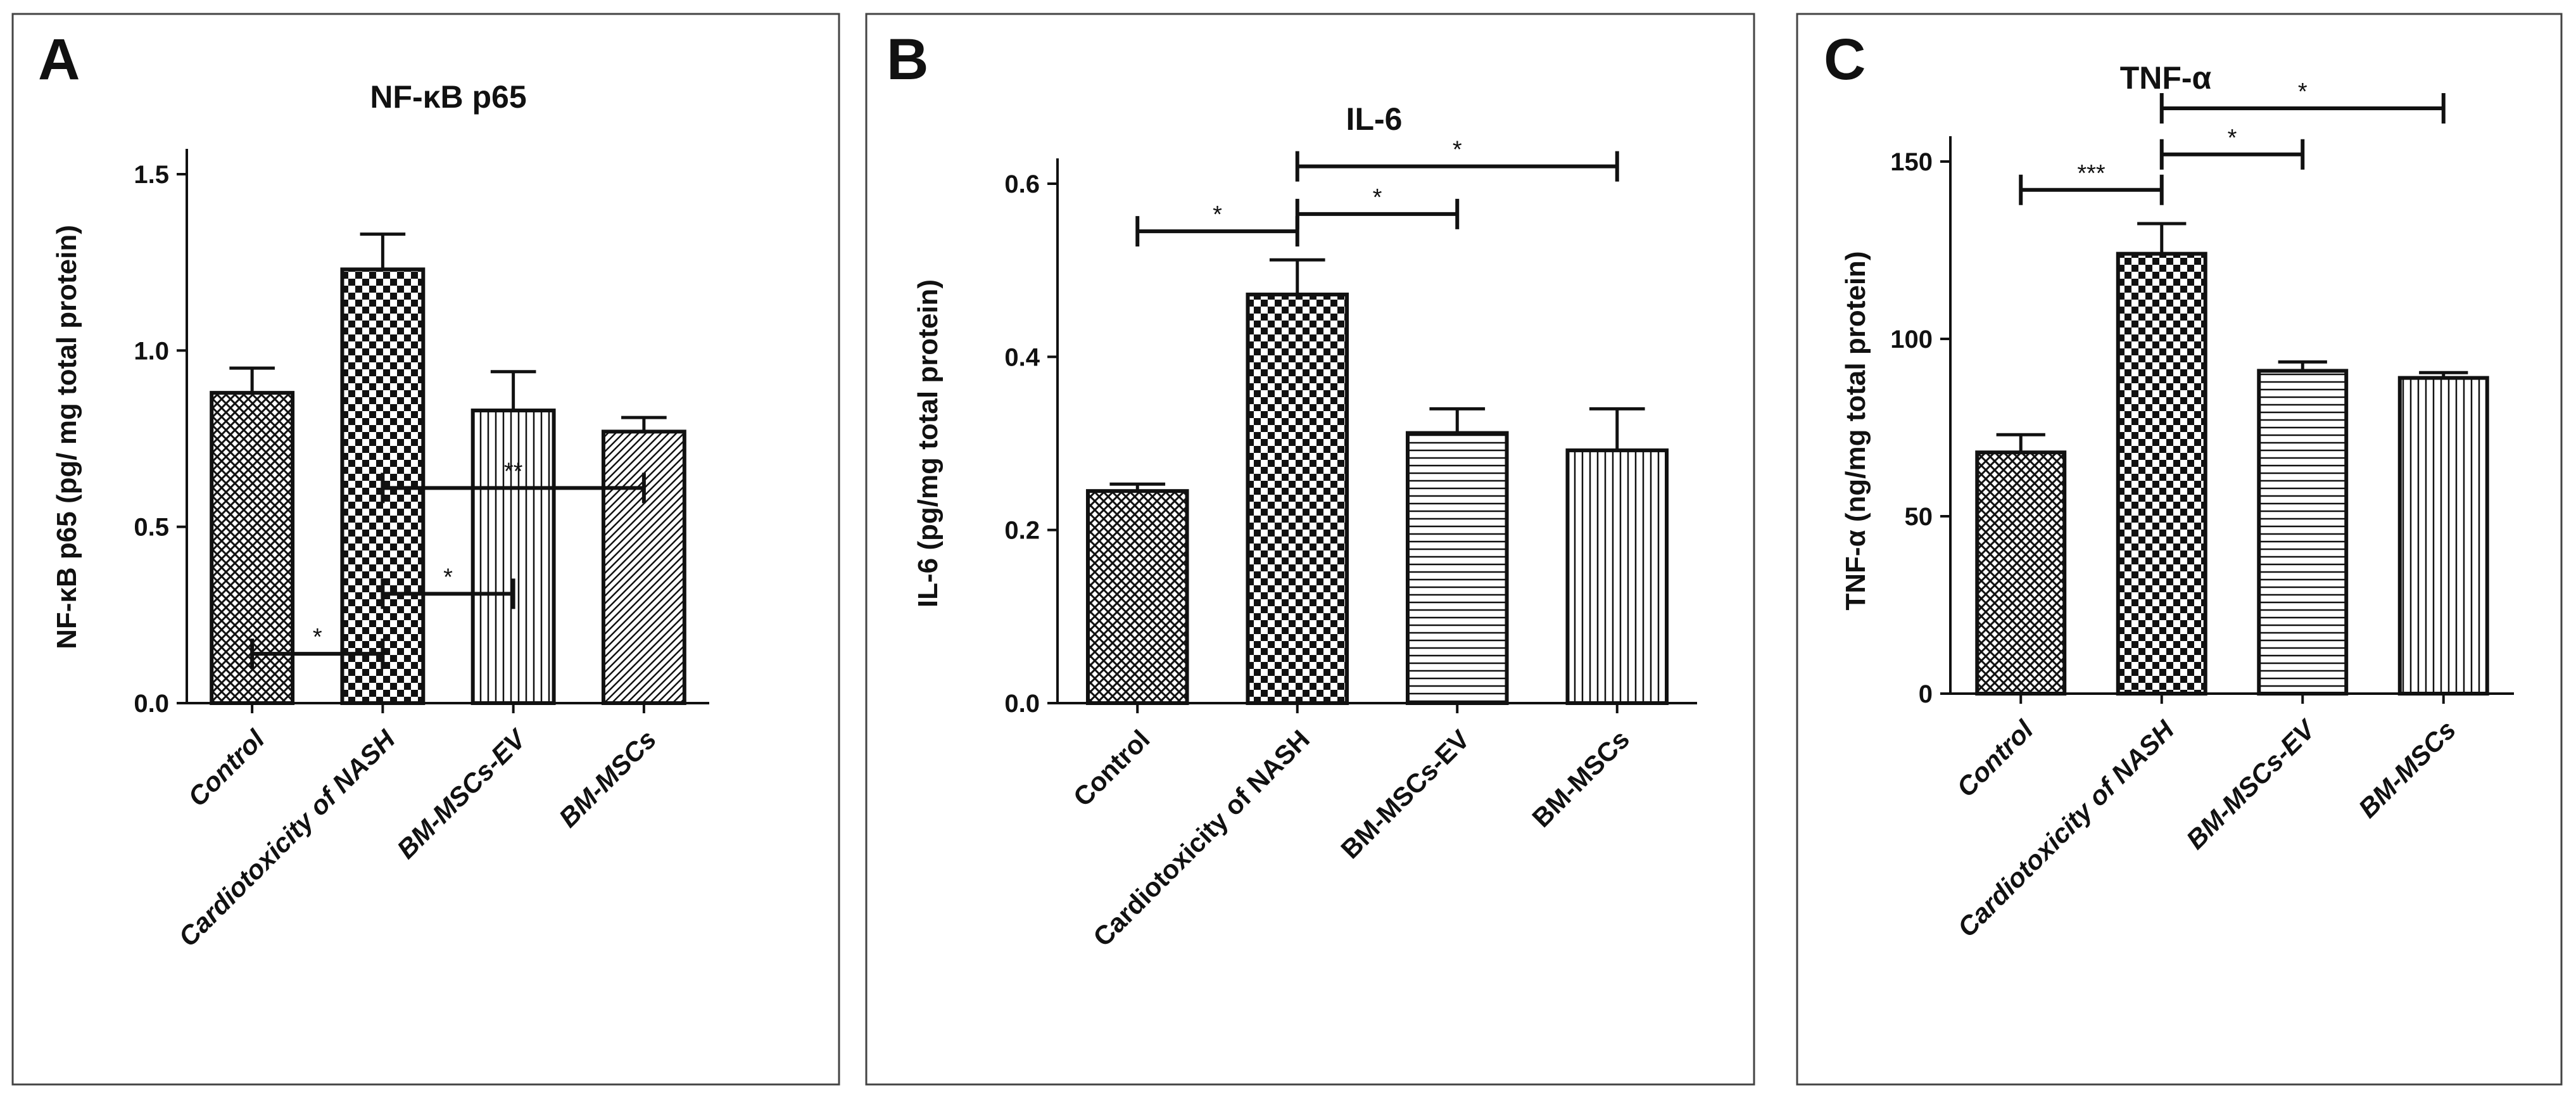 The height and width of the screenshot is (1106, 2576). What do you see at coordinates (448, 97) in the screenshot?
I see `chart-title: NF-κB p65` at bounding box center [448, 97].